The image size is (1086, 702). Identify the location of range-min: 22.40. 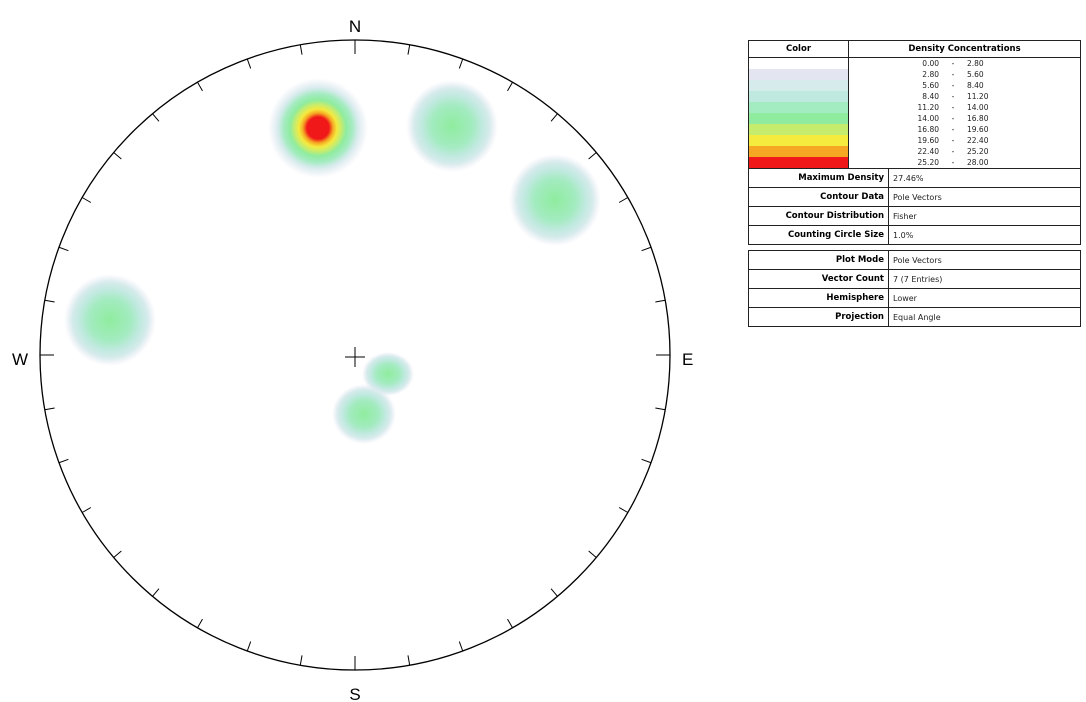
(928, 151).